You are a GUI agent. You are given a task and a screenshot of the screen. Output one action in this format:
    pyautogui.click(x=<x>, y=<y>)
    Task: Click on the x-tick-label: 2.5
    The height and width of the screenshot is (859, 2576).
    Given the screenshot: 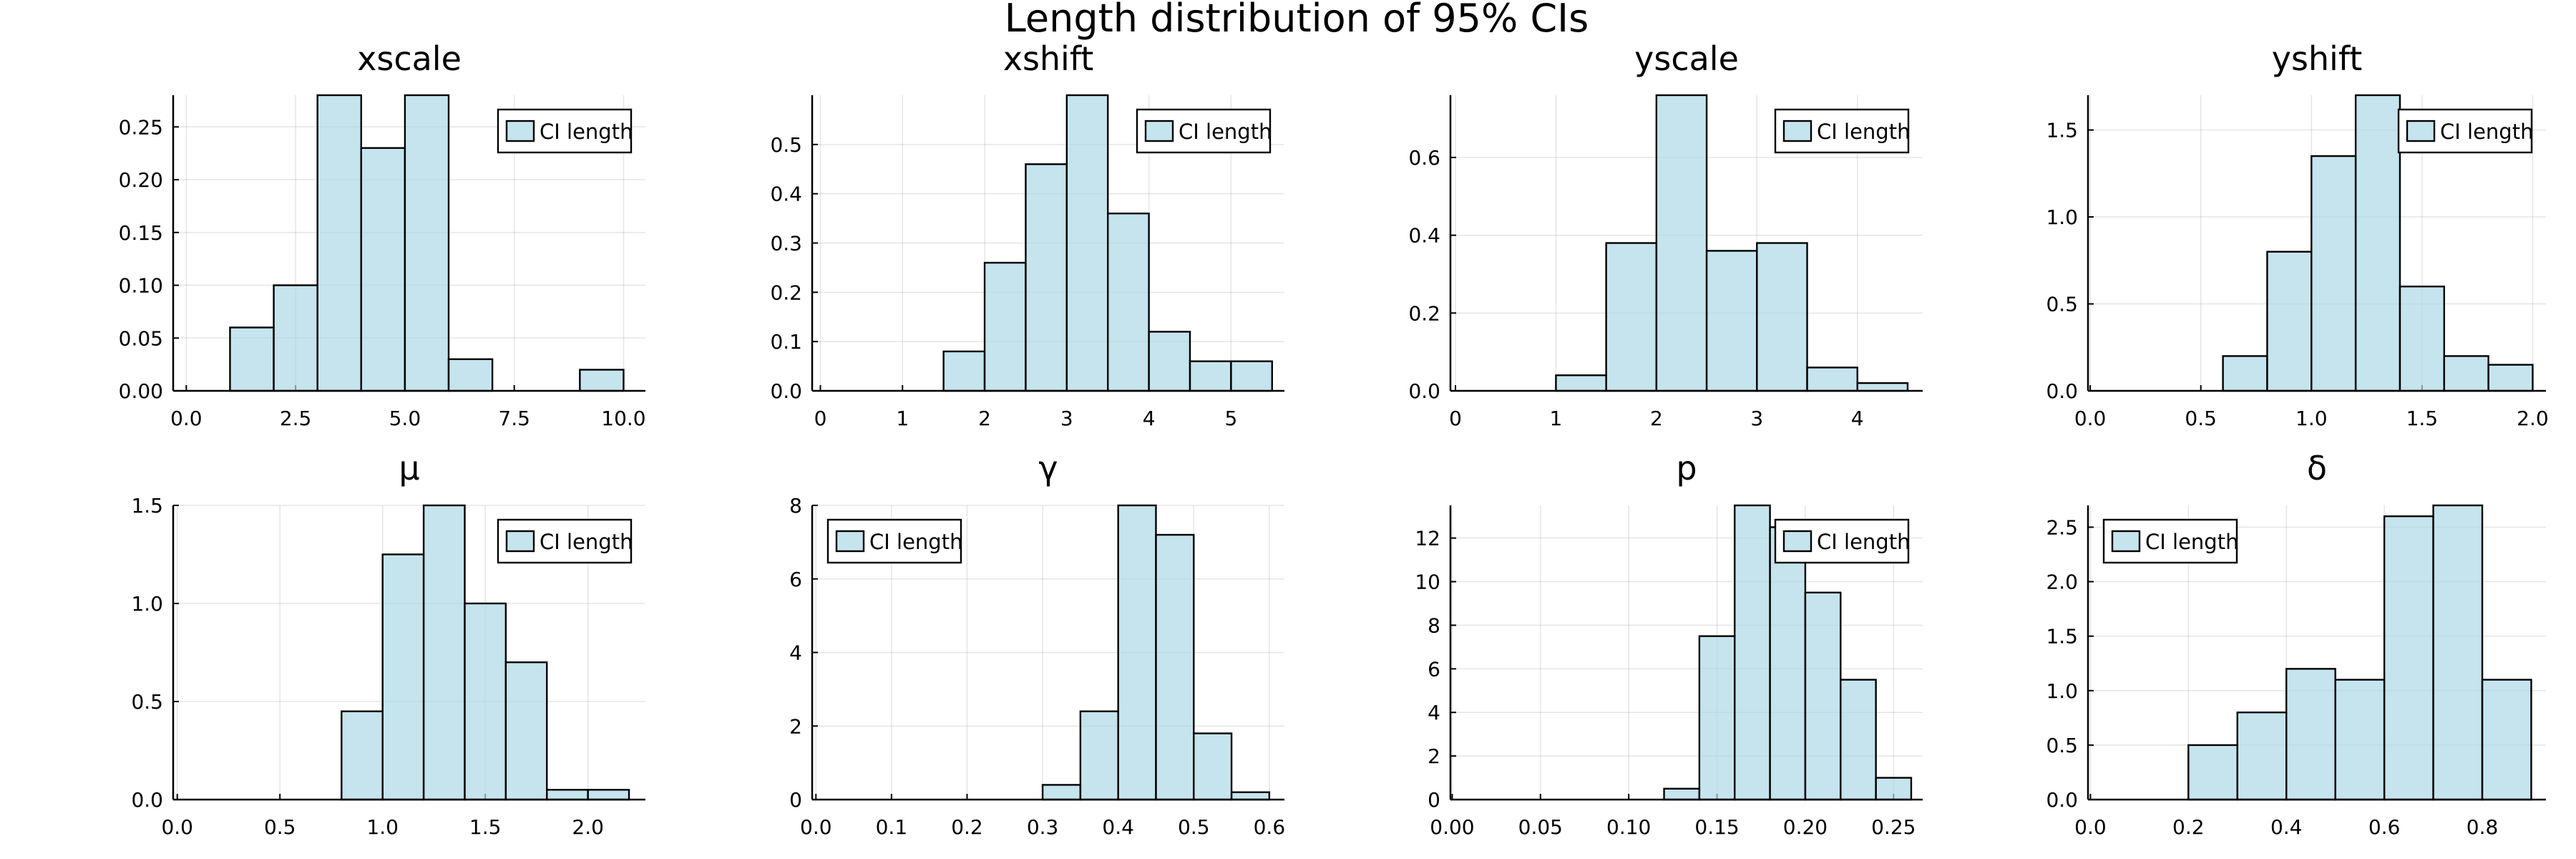 What is the action you would take?
    pyautogui.click(x=296, y=418)
    